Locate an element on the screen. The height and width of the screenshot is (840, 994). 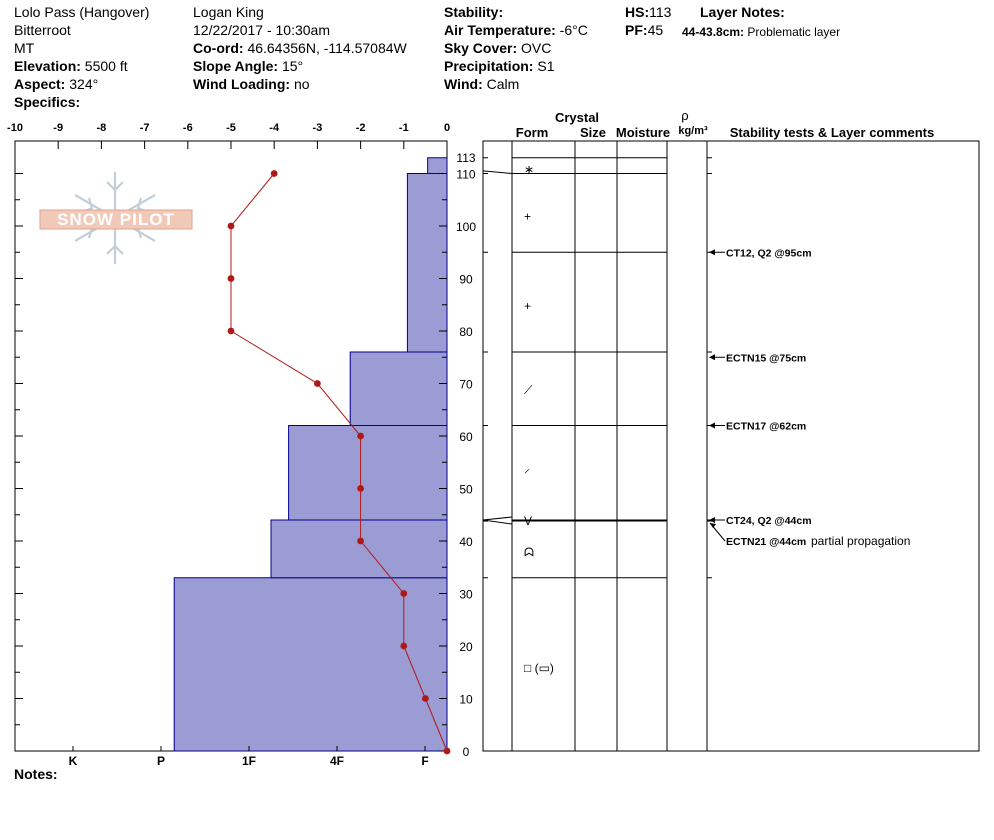
depth-tick-label: 110 is located at coordinates (465, 175).